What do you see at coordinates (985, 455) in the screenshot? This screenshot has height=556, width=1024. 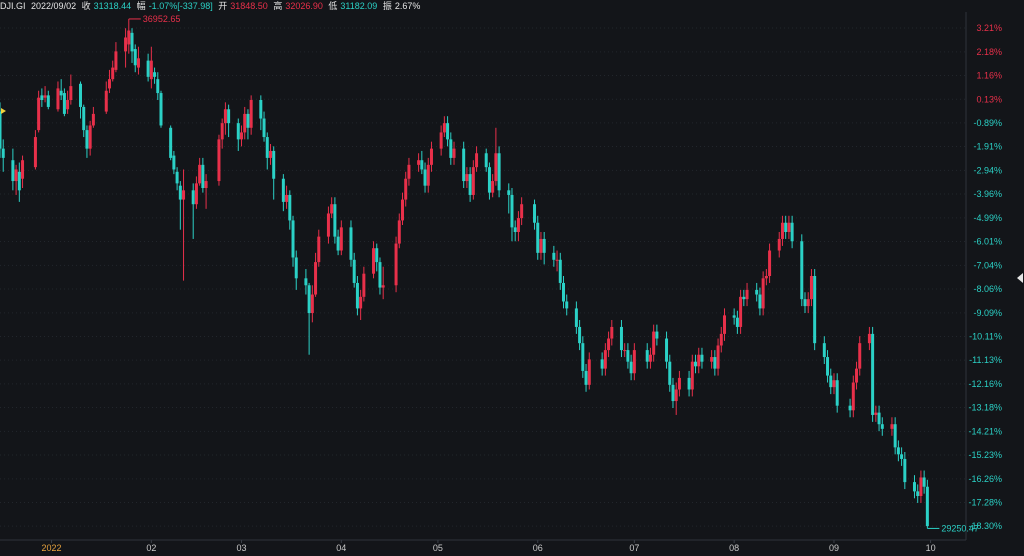 I see `y-tick-label: -15.23%` at bounding box center [985, 455].